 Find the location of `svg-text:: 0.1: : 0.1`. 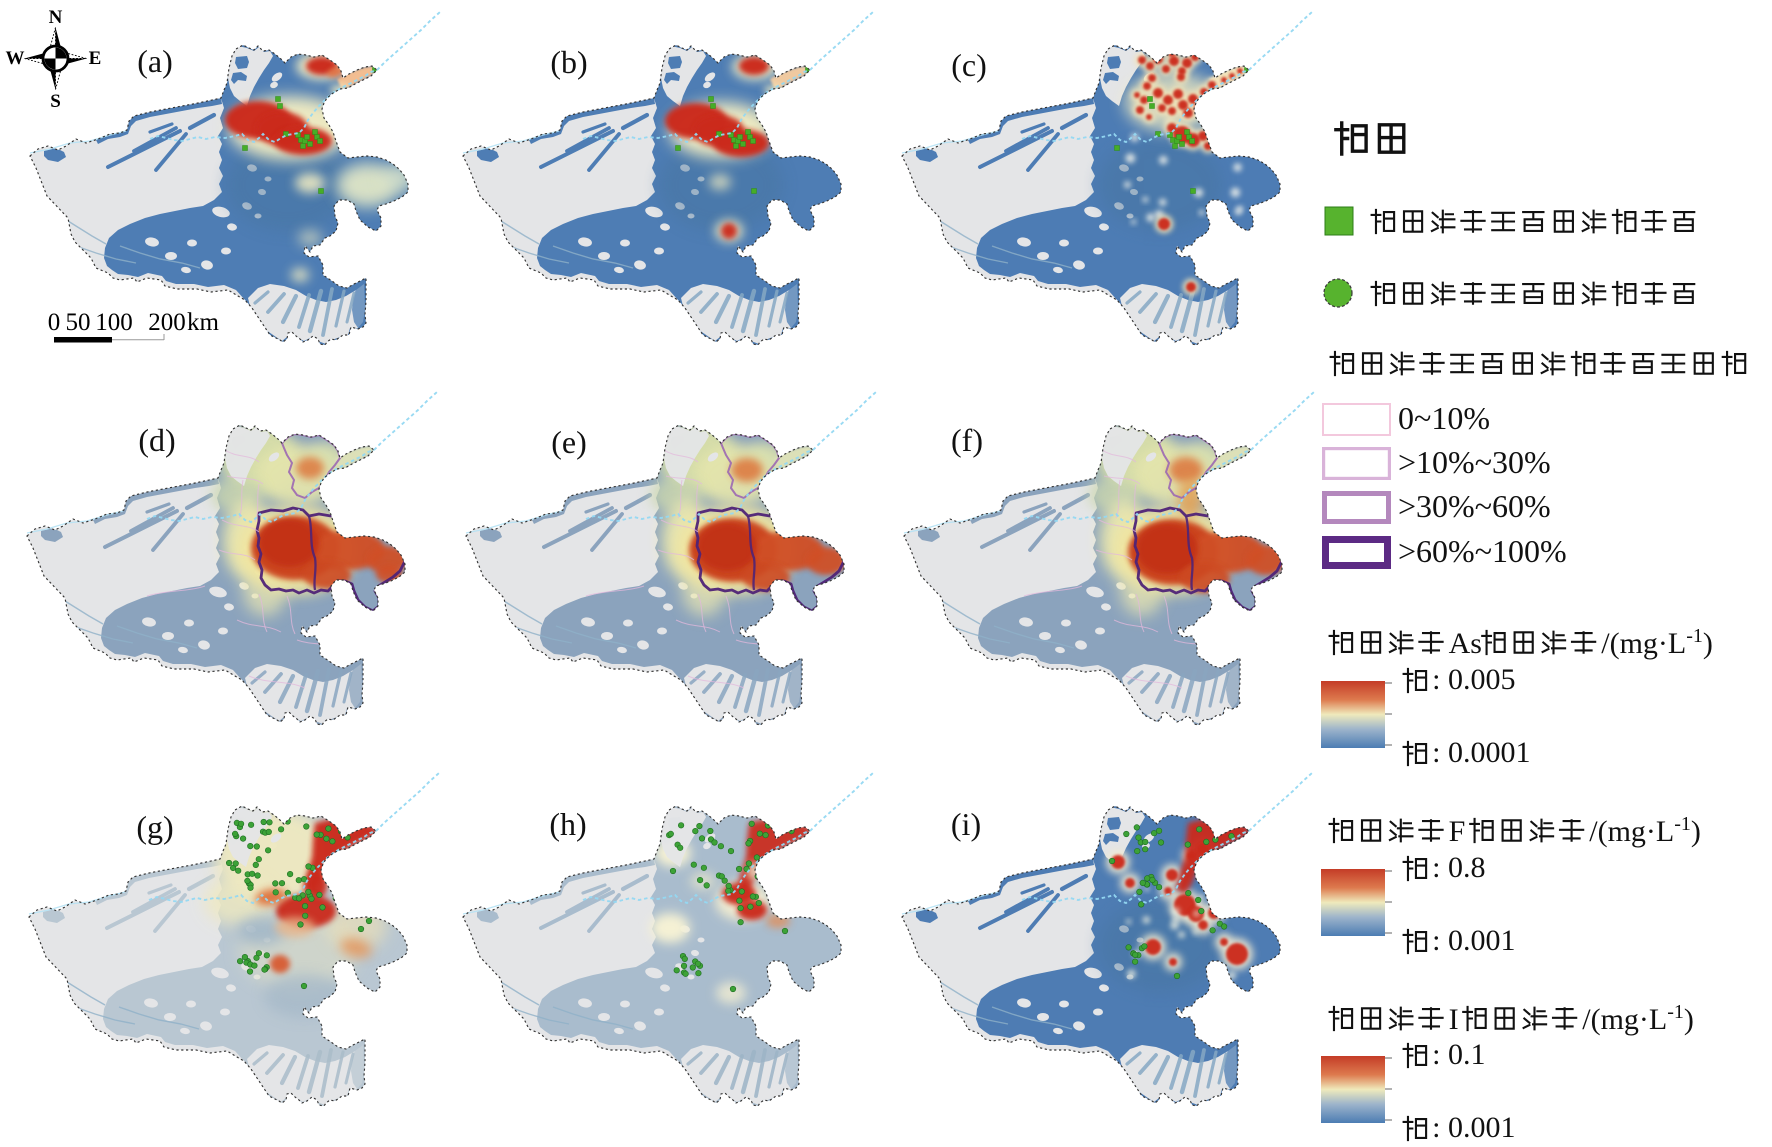

svg-text:: 0.1: : 0.1 is located at coordinates (1458, 1054).